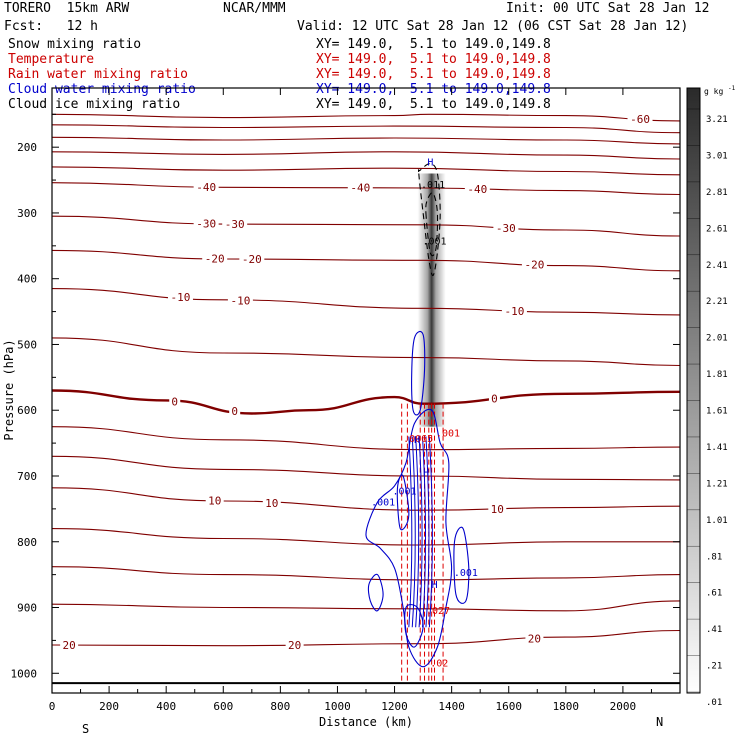 This screenshot has height=740, width=740. Describe the element at coordinates (75, 44) in the screenshot. I see `field-name-snow: Snow mixing ratio` at that location.